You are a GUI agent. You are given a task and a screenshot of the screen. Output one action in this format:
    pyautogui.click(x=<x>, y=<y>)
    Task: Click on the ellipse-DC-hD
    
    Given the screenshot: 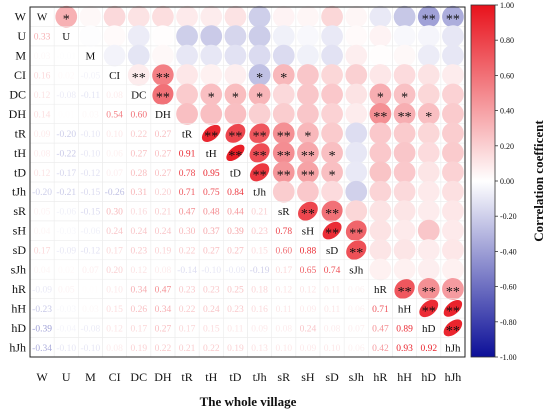 What is the action you would take?
    pyautogui.click(x=428, y=94)
    